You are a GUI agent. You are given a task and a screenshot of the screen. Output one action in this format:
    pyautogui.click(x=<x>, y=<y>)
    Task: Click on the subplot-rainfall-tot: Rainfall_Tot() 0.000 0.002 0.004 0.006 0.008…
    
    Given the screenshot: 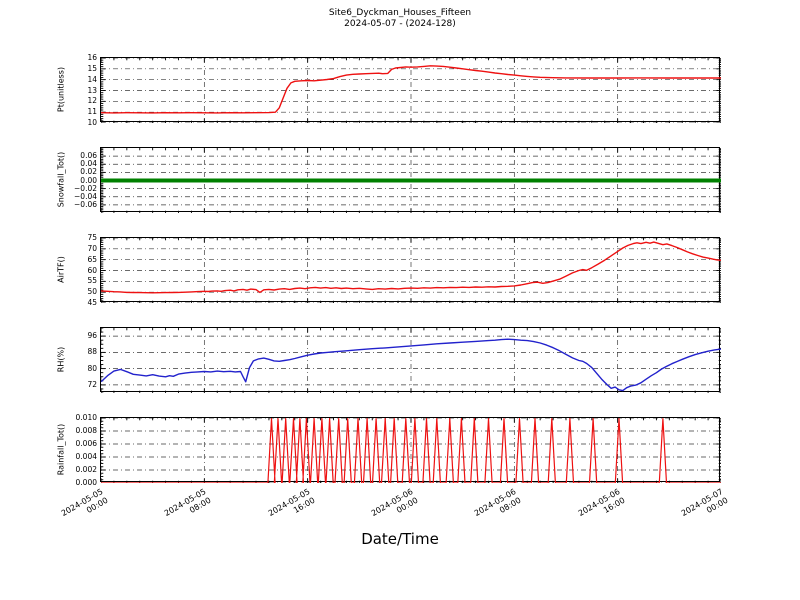 What is the action you would take?
    pyautogui.click(x=389, y=450)
    